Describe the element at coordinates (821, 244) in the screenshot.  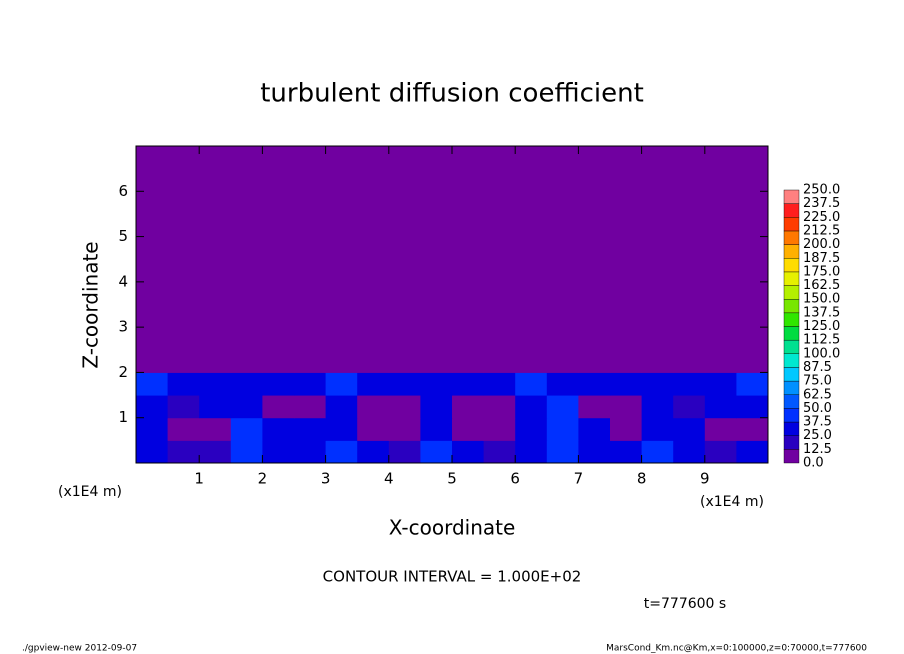
I see `colorbar-label: 200.0` at that location.